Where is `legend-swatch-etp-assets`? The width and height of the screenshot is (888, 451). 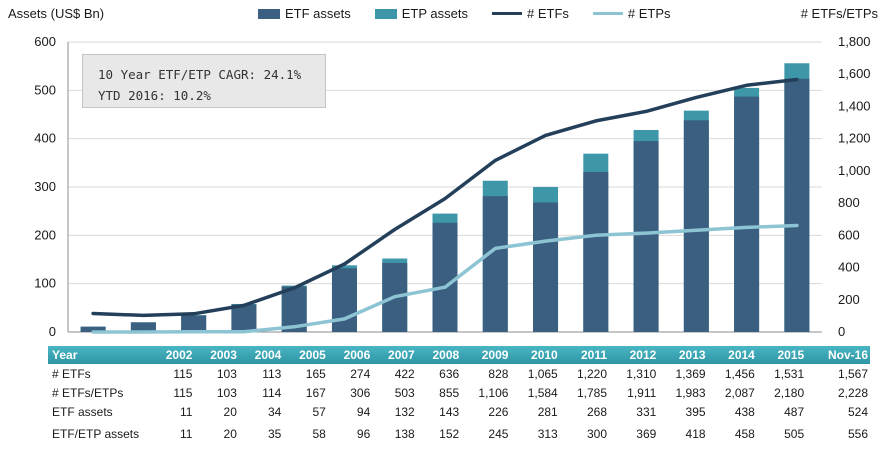 legend-swatch-etp-assets is located at coordinates (385, 13).